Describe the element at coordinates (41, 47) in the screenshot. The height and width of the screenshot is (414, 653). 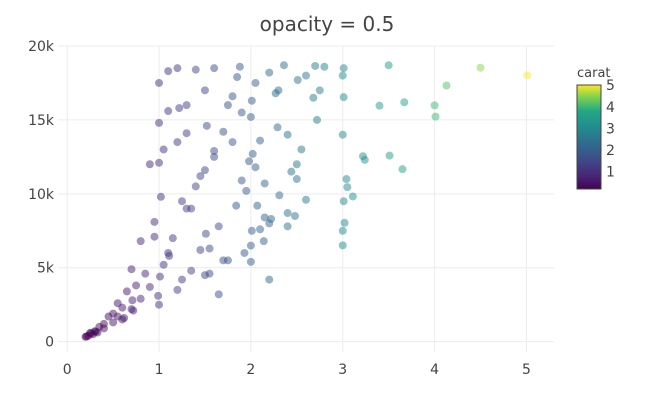
I see `y-tick-label: 20k` at that location.